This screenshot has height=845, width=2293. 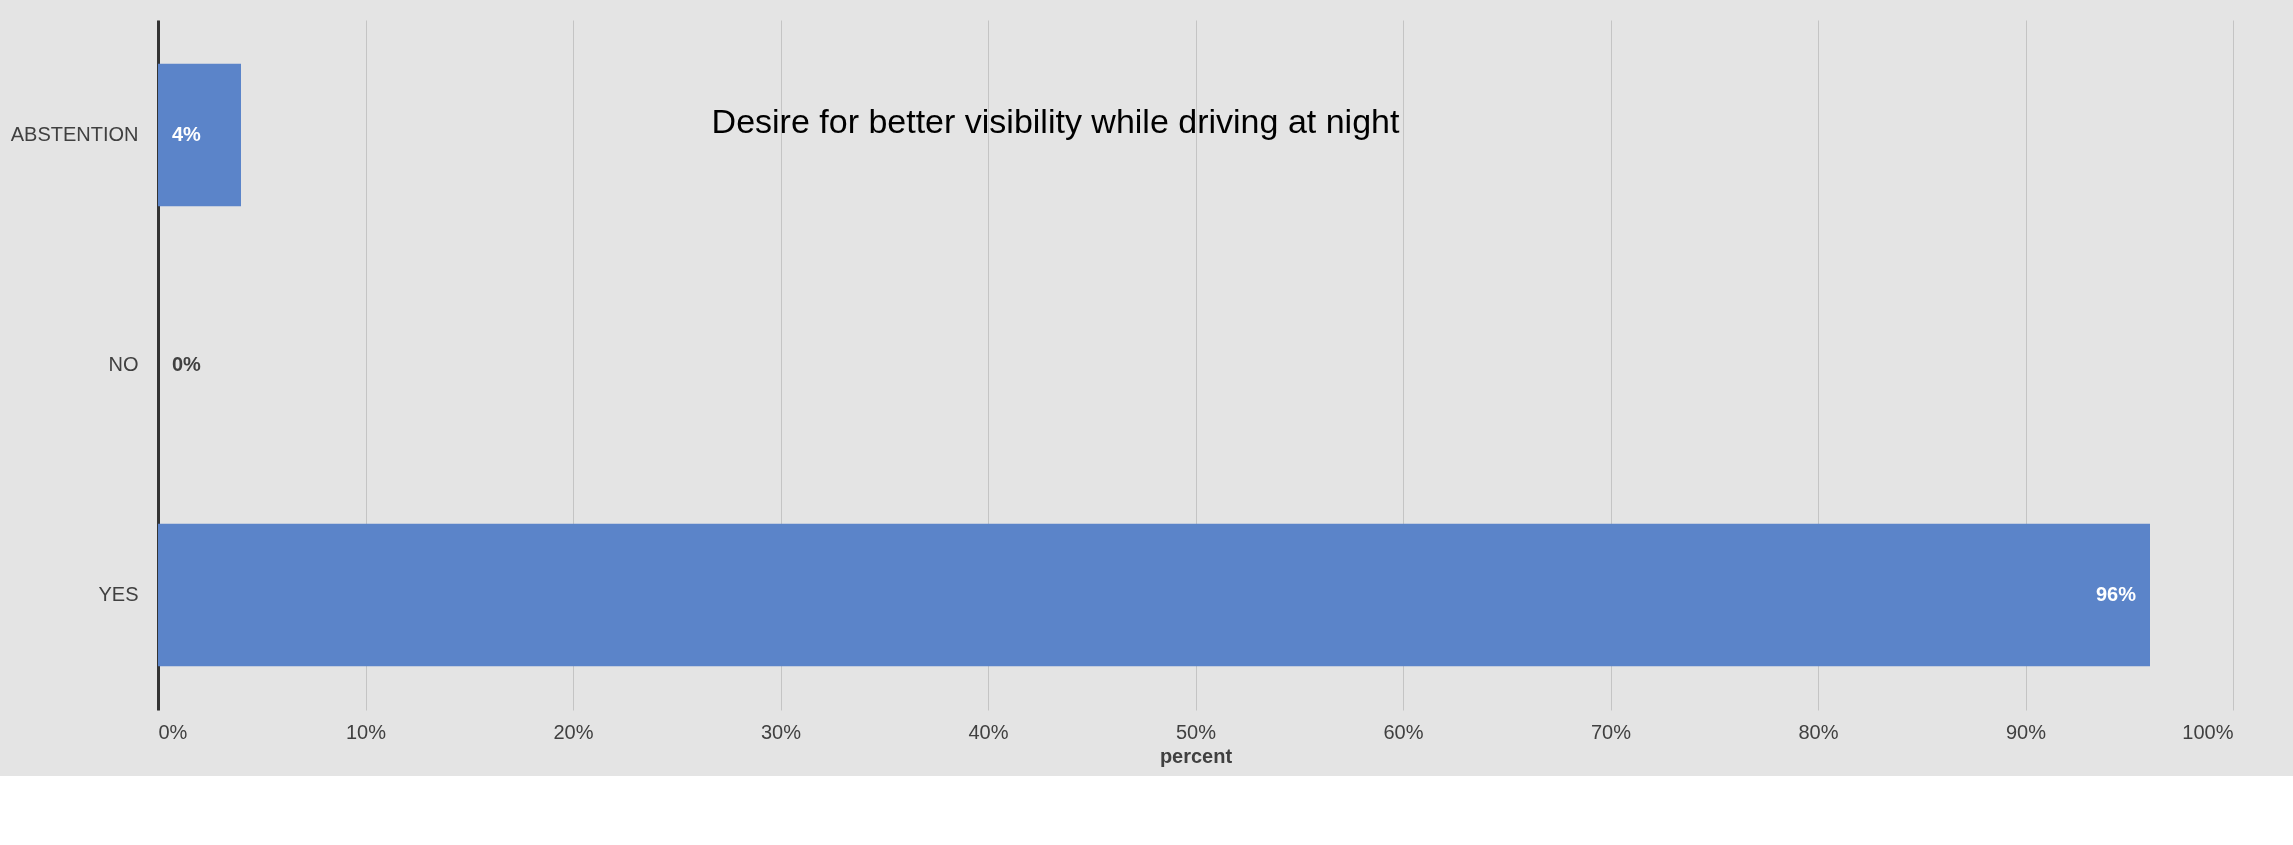 What do you see at coordinates (1055, 121) in the screenshot?
I see `text: Desire for better visibility while driving at night` at bounding box center [1055, 121].